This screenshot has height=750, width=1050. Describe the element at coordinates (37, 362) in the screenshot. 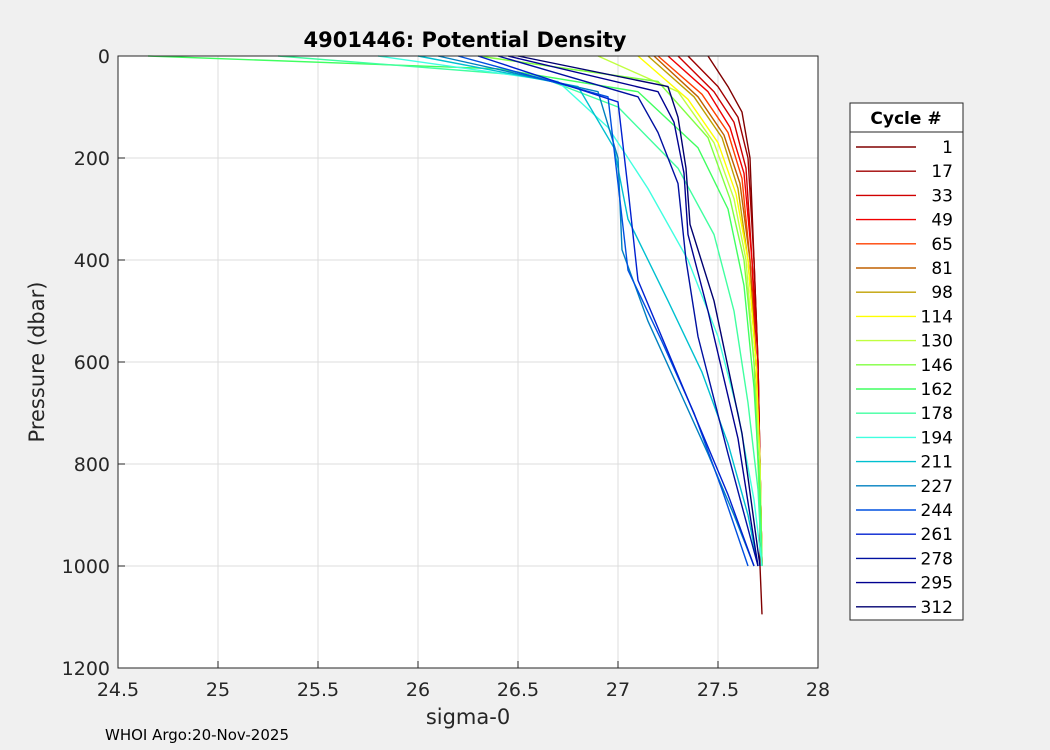

I see `y-axis-label: Pressure (dbar)` at that location.